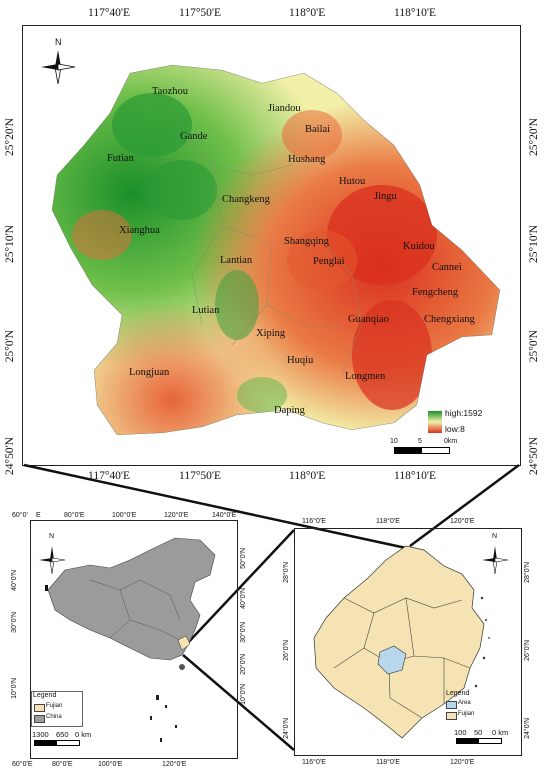 The width and height of the screenshot is (550, 772). Describe the element at coordinates (194, 136) in the screenshot. I see `town-label: Gande` at that location.